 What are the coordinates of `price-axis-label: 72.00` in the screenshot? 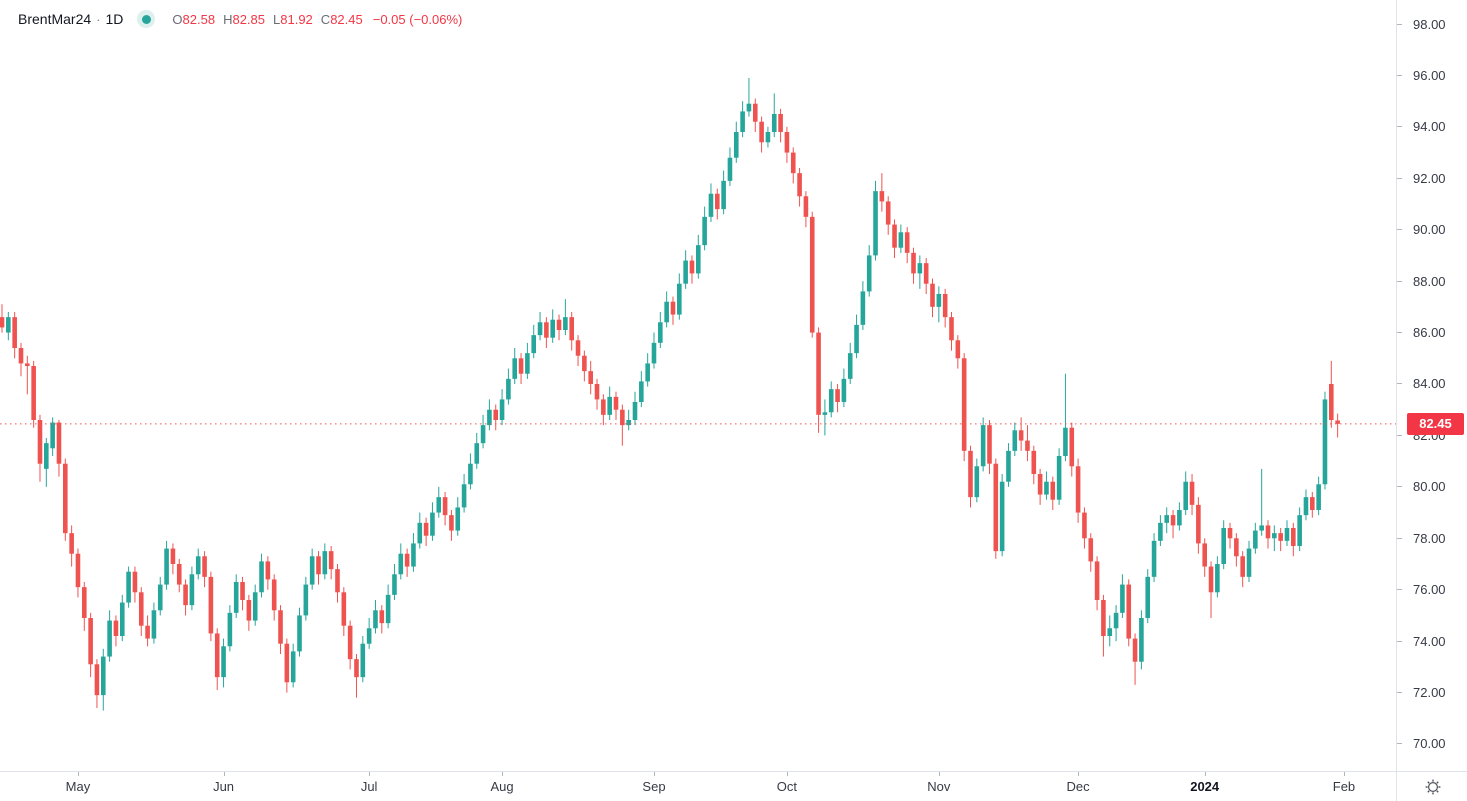 It's located at (1429, 693).